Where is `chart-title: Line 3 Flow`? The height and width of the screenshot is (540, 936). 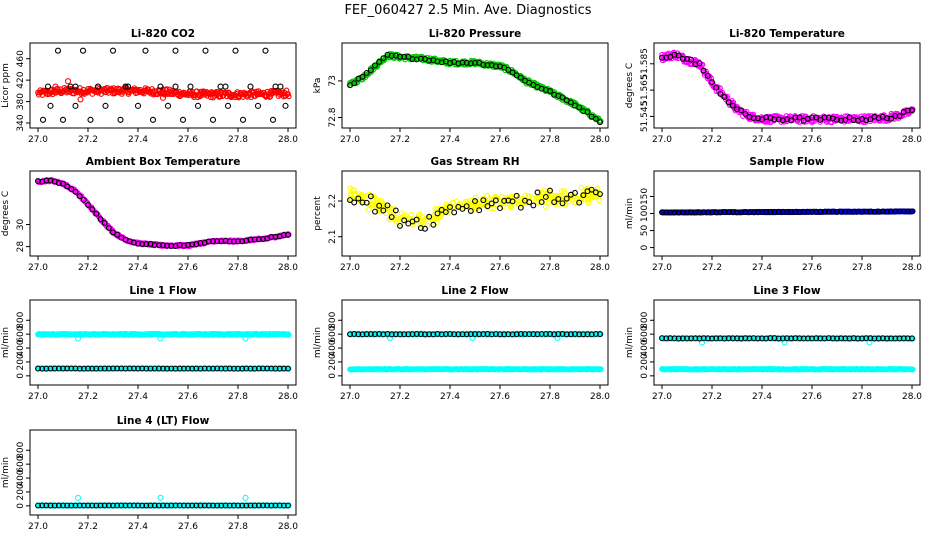 chart-title: Line 3 Flow is located at coordinates (786, 291).